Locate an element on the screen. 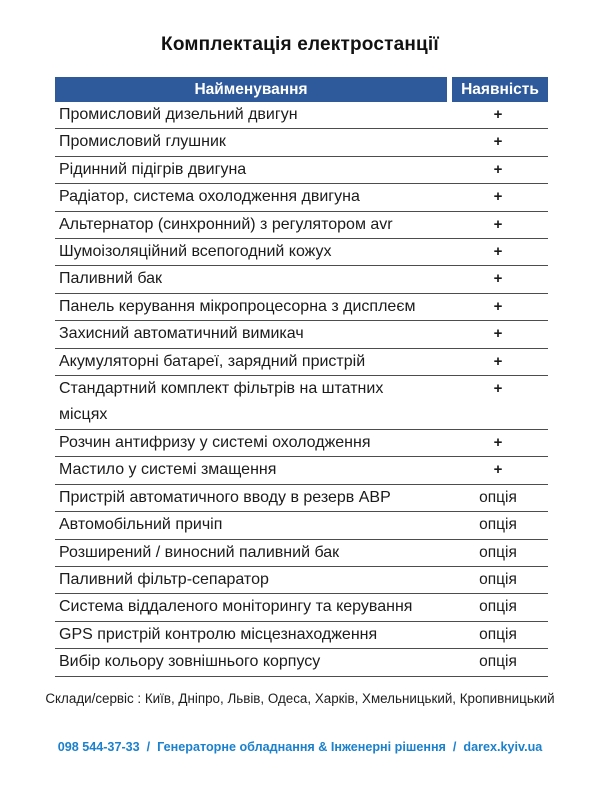 This screenshot has height=788, width=600. table-header-row: Найменування Наявність is located at coordinates (301, 89).